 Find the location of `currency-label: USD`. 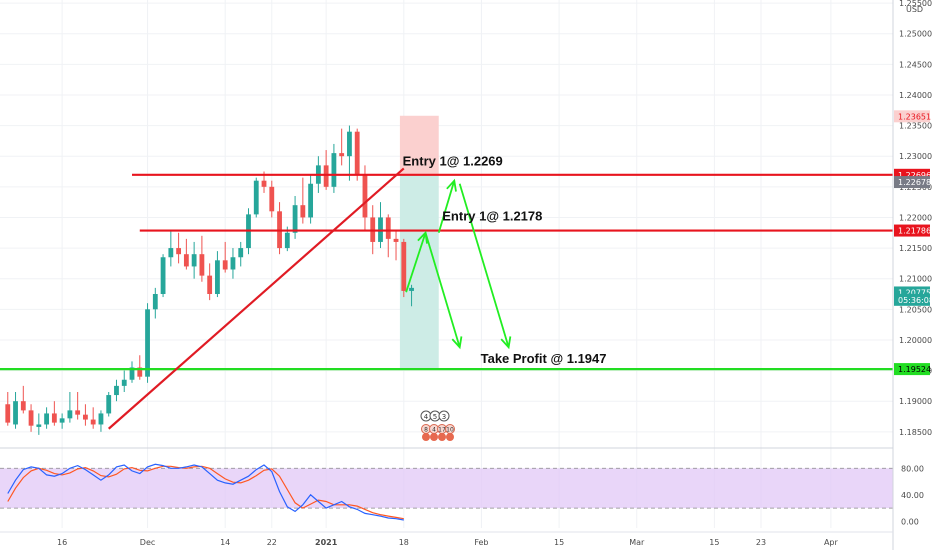

currency-label: USD is located at coordinates (914, 9).